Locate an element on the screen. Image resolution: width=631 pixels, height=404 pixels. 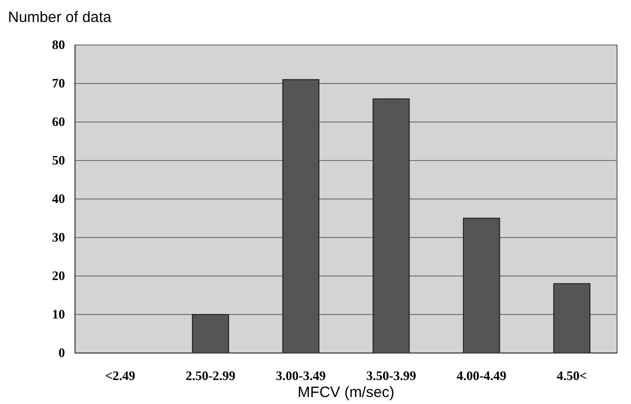
y-tick-label: 40 is located at coordinates (58, 198).